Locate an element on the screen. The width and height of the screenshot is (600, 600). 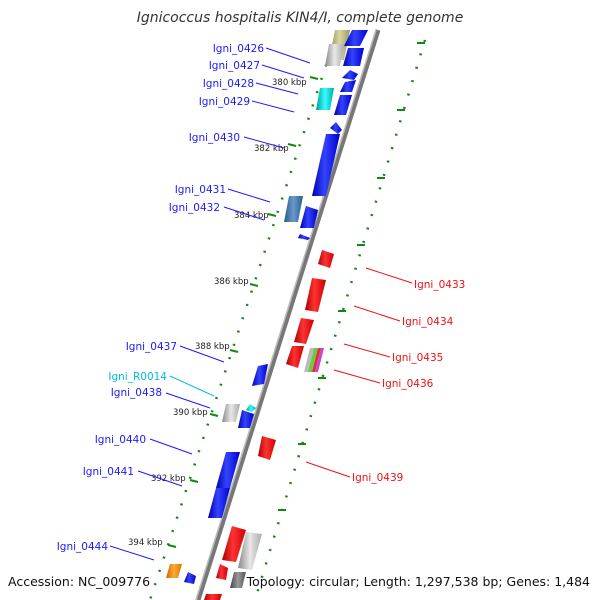
gene-label-0437: Igni_0437 is located at coordinates (151, 347).